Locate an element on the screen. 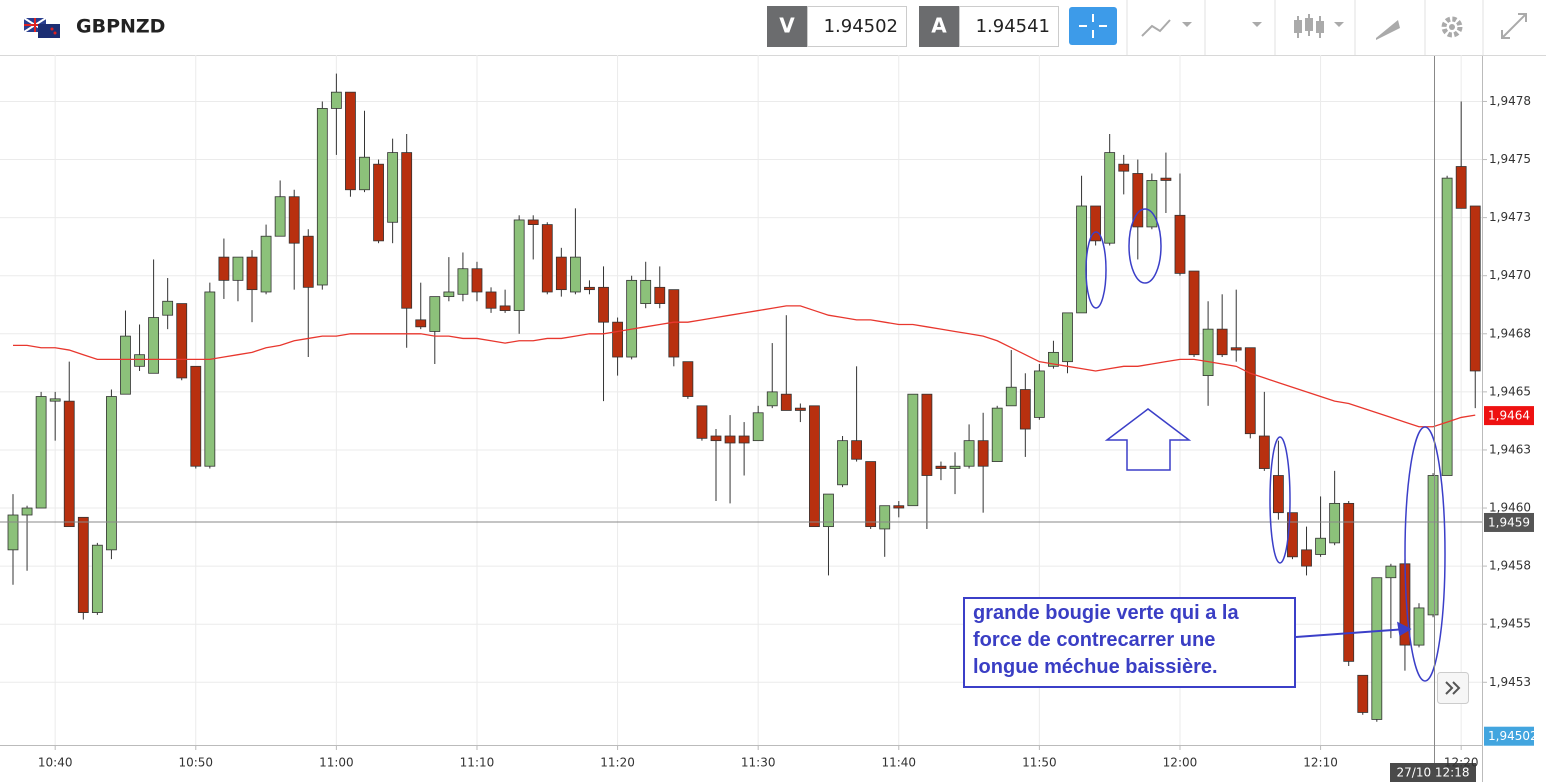  ask-button is located at coordinates (939, 26).